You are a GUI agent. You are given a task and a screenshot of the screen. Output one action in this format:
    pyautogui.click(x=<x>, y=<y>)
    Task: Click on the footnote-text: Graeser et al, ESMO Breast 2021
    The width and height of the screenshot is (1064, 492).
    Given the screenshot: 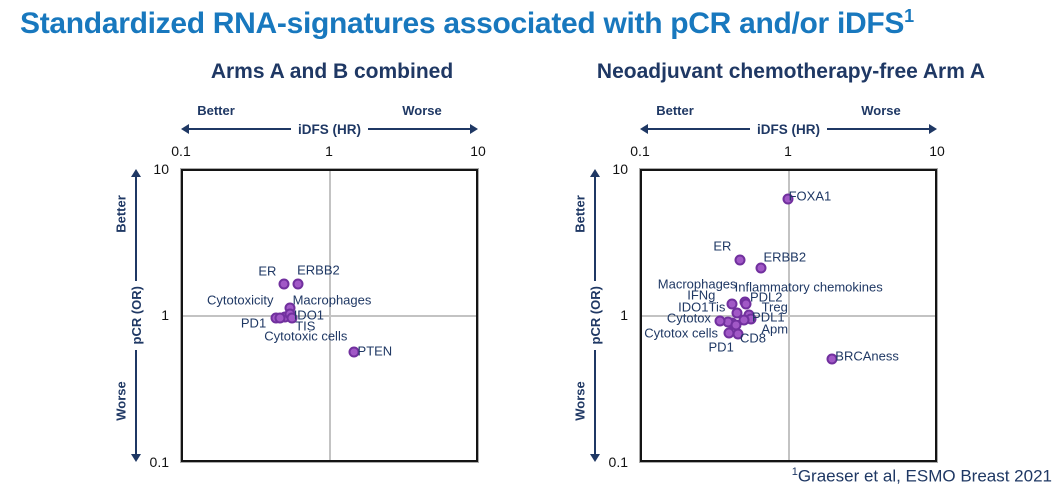 What is the action you would take?
    pyautogui.click(x=924, y=476)
    